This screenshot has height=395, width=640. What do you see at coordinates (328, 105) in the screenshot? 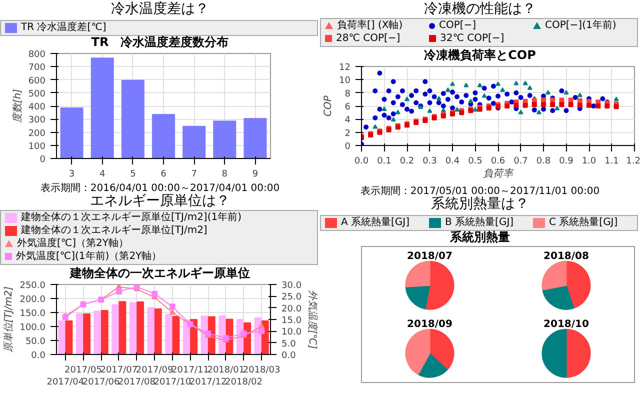
I see `y-axis-title: COP` at bounding box center [328, 105].